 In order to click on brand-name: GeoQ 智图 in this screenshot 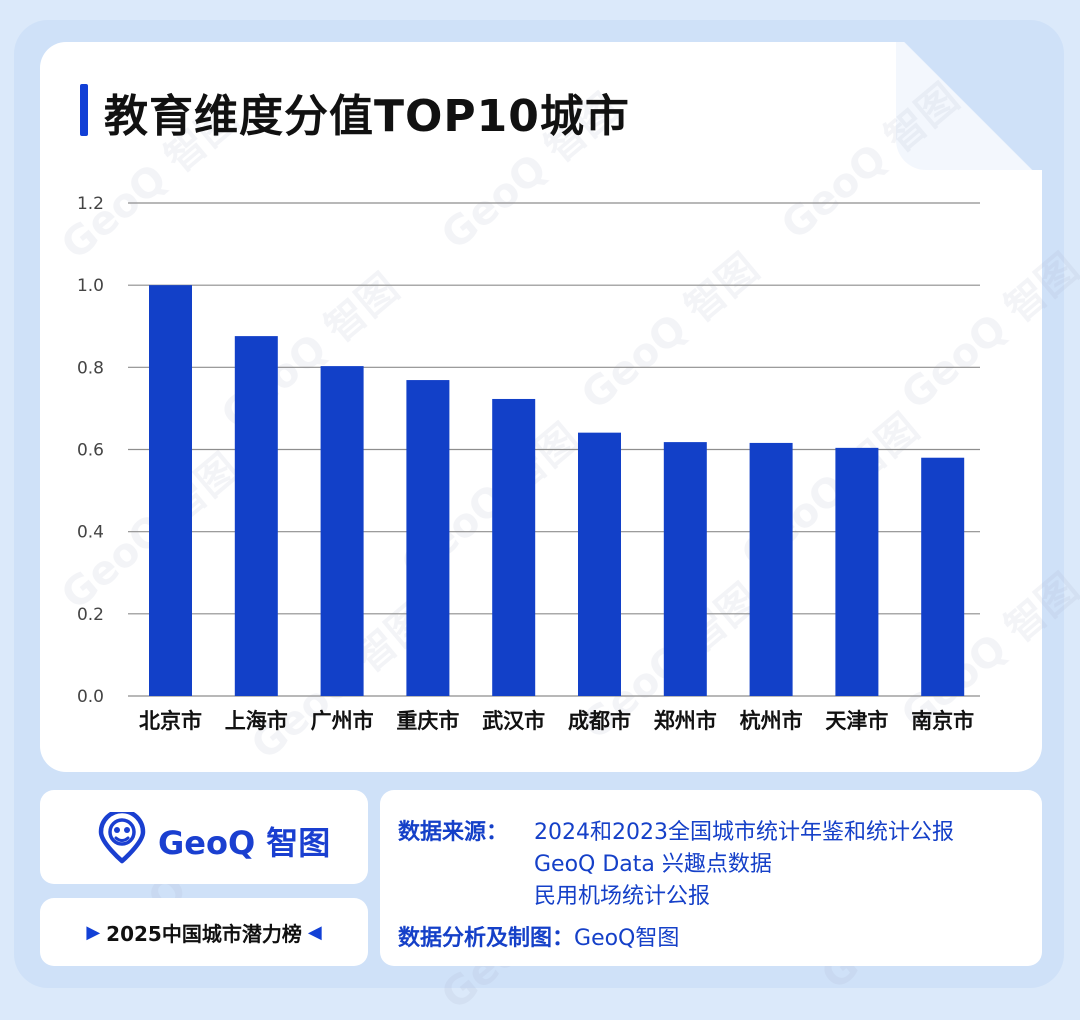, I will do `click(244, 843)`.